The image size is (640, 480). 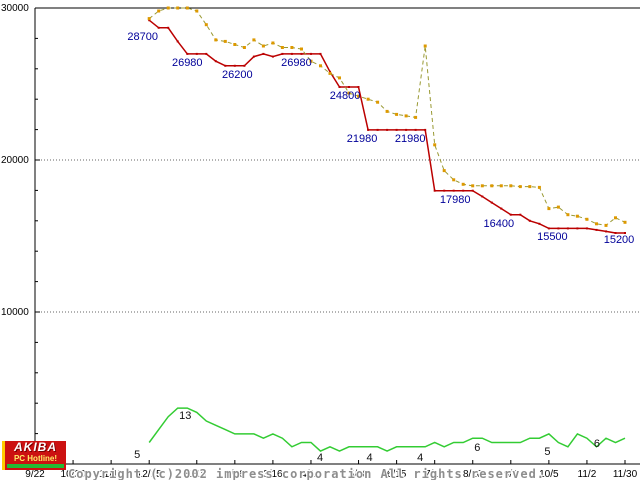 I want to click on x-axis-label: 8/10, so click(x=473, y=474).